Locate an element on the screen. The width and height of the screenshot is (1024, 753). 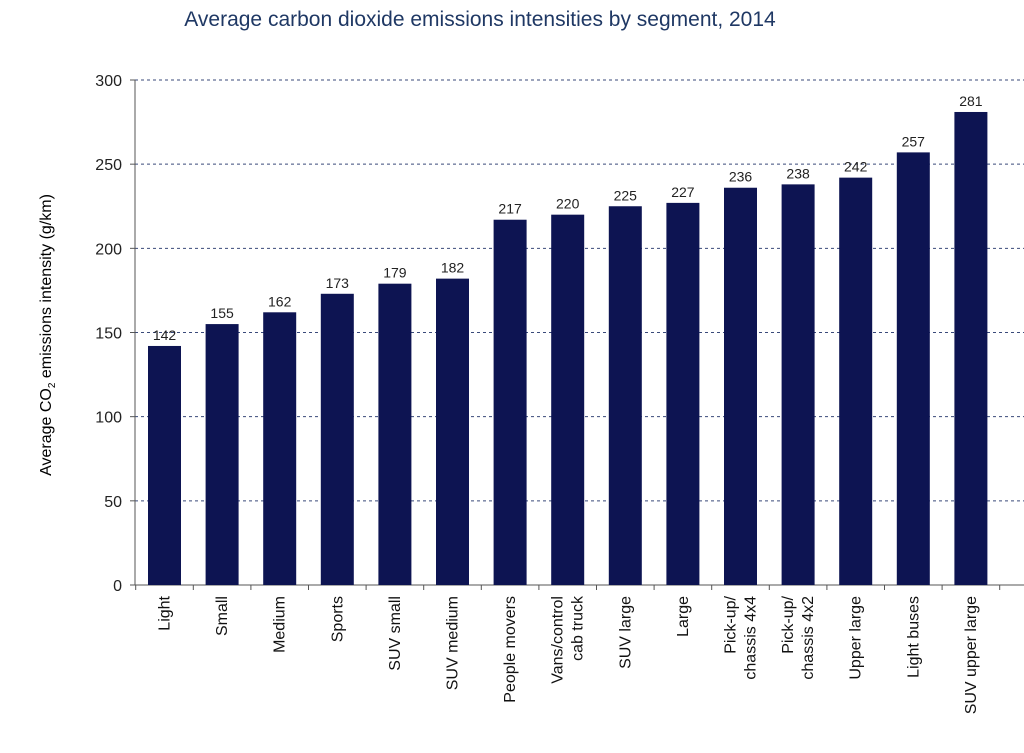
data-label: 162 is located at coordinates (280, 301).